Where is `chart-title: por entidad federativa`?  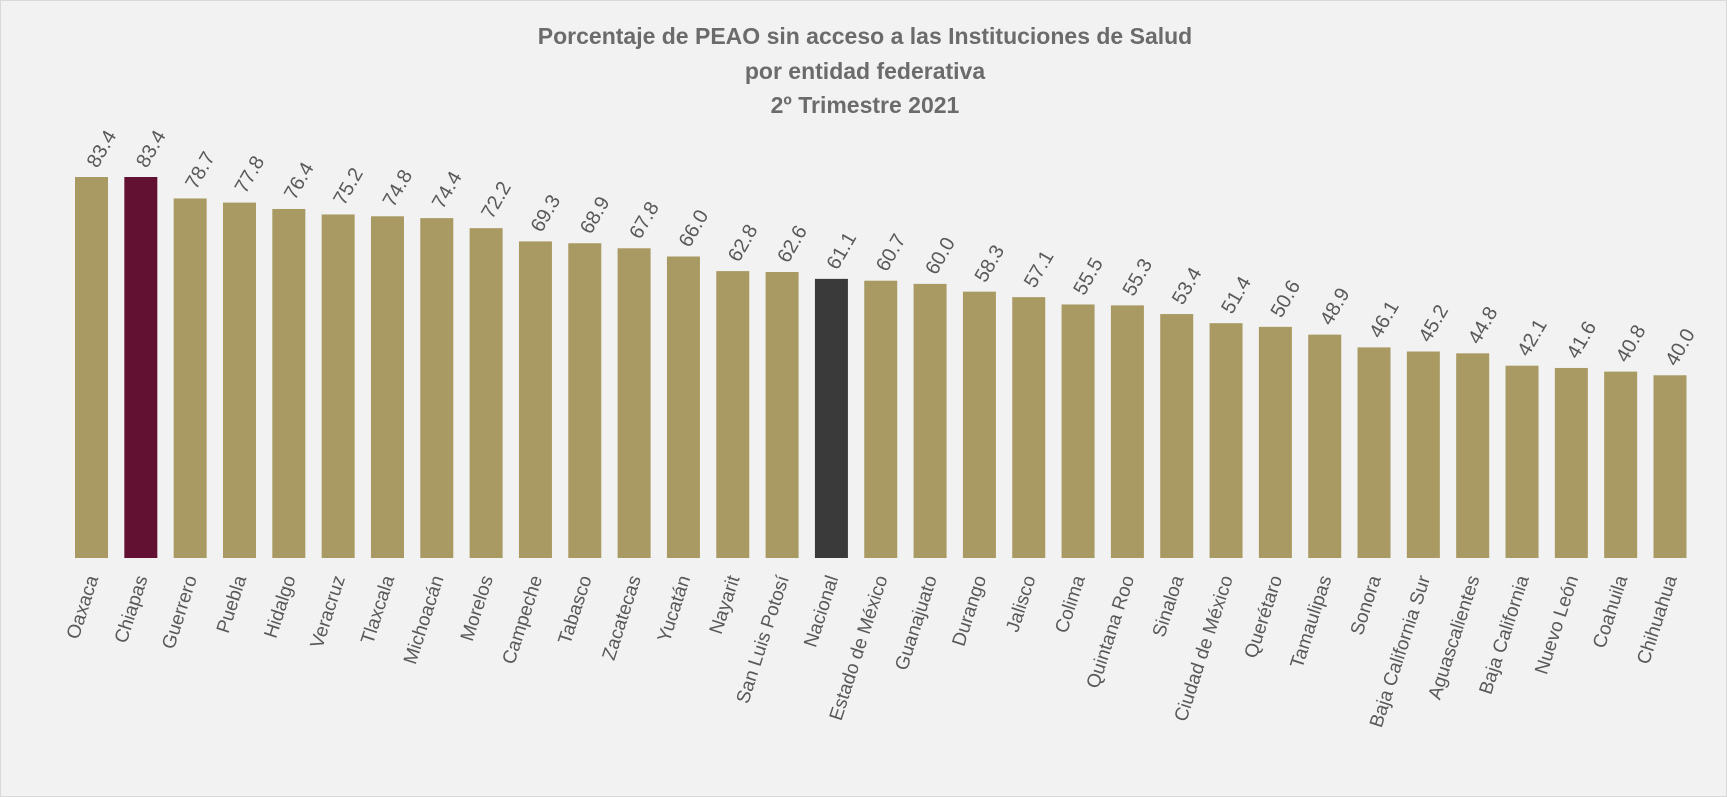
chart-title: por entidad federativa is located at coordinates (865, 71).